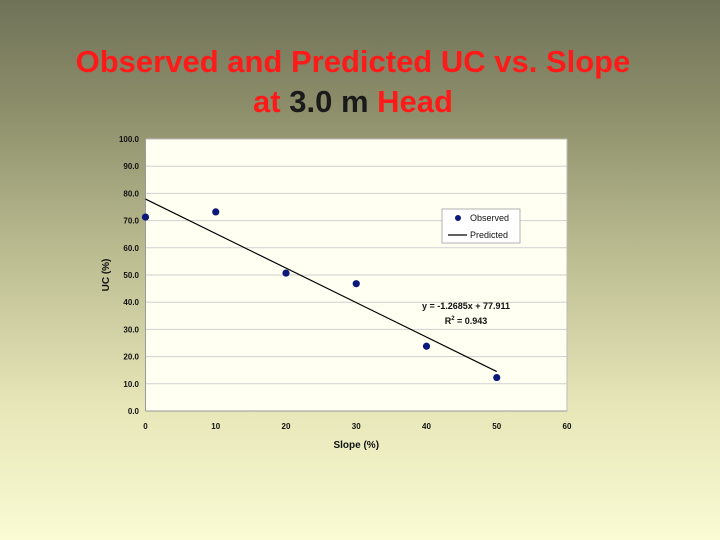 This screenshot has height=540, width=720. Describe the element at coordinates (353, 61) in the screenshot. I see `title-line-1: Observed and Predicted UC vs. Slope` at that location.